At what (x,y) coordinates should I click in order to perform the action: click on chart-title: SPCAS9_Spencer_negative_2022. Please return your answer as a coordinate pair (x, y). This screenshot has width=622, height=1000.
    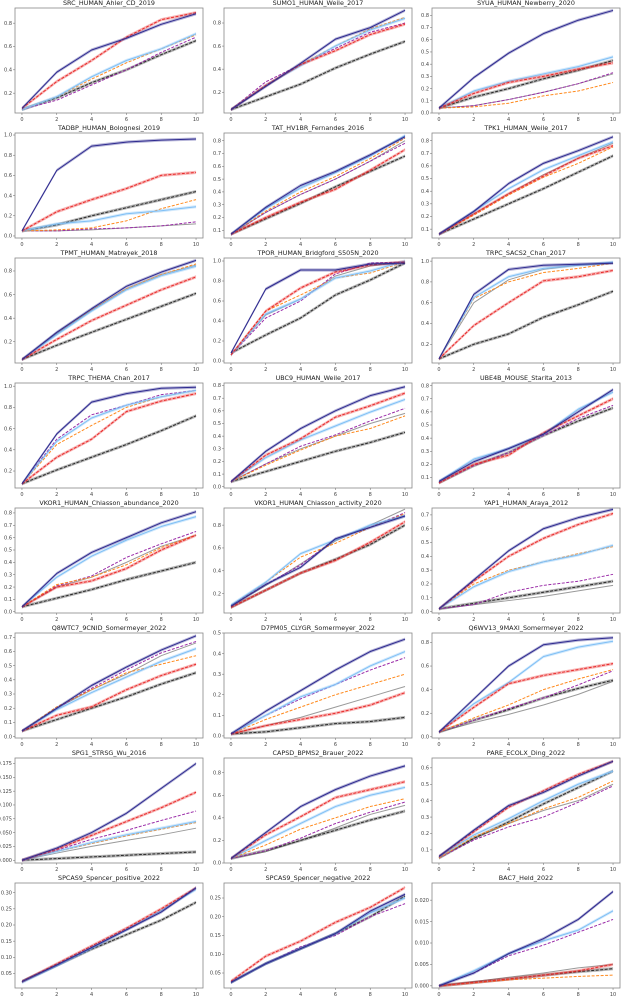
    Looking at the image, I should click on (318, 878).